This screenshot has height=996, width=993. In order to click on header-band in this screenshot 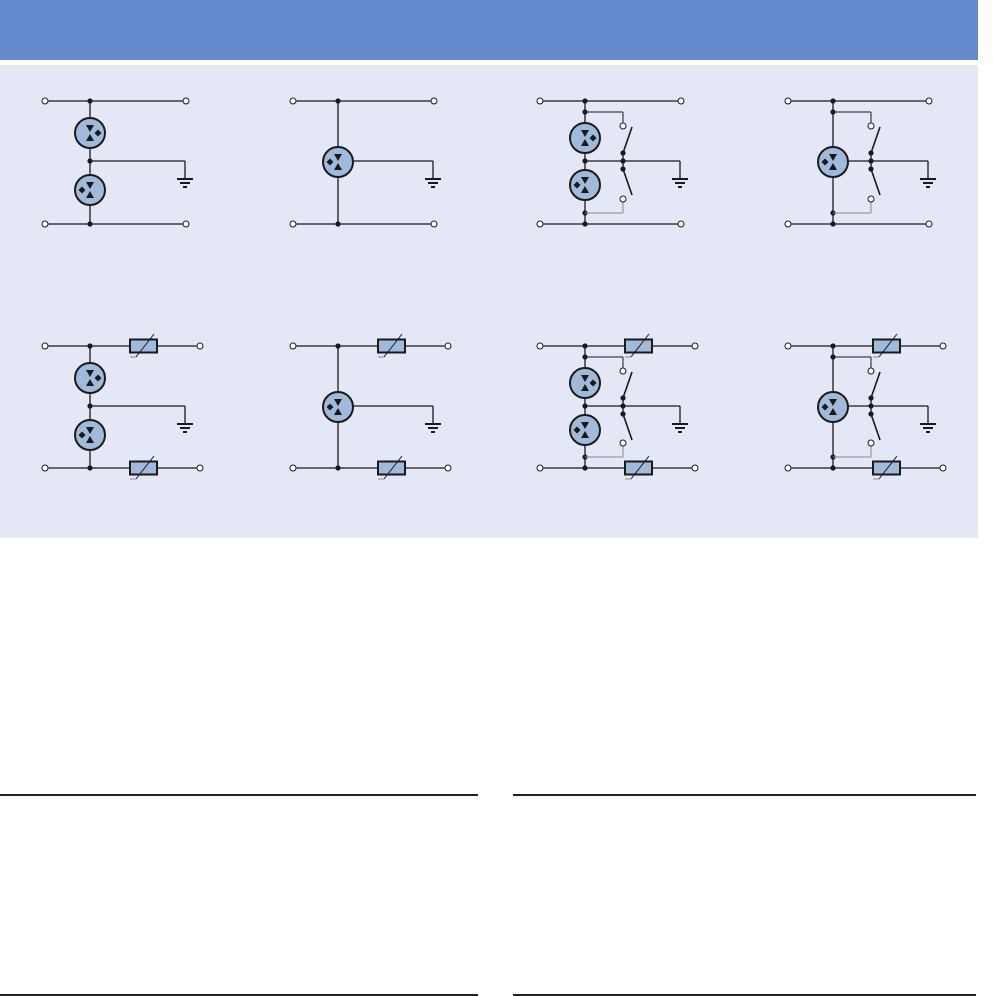, I will do `click(489, 30)`.